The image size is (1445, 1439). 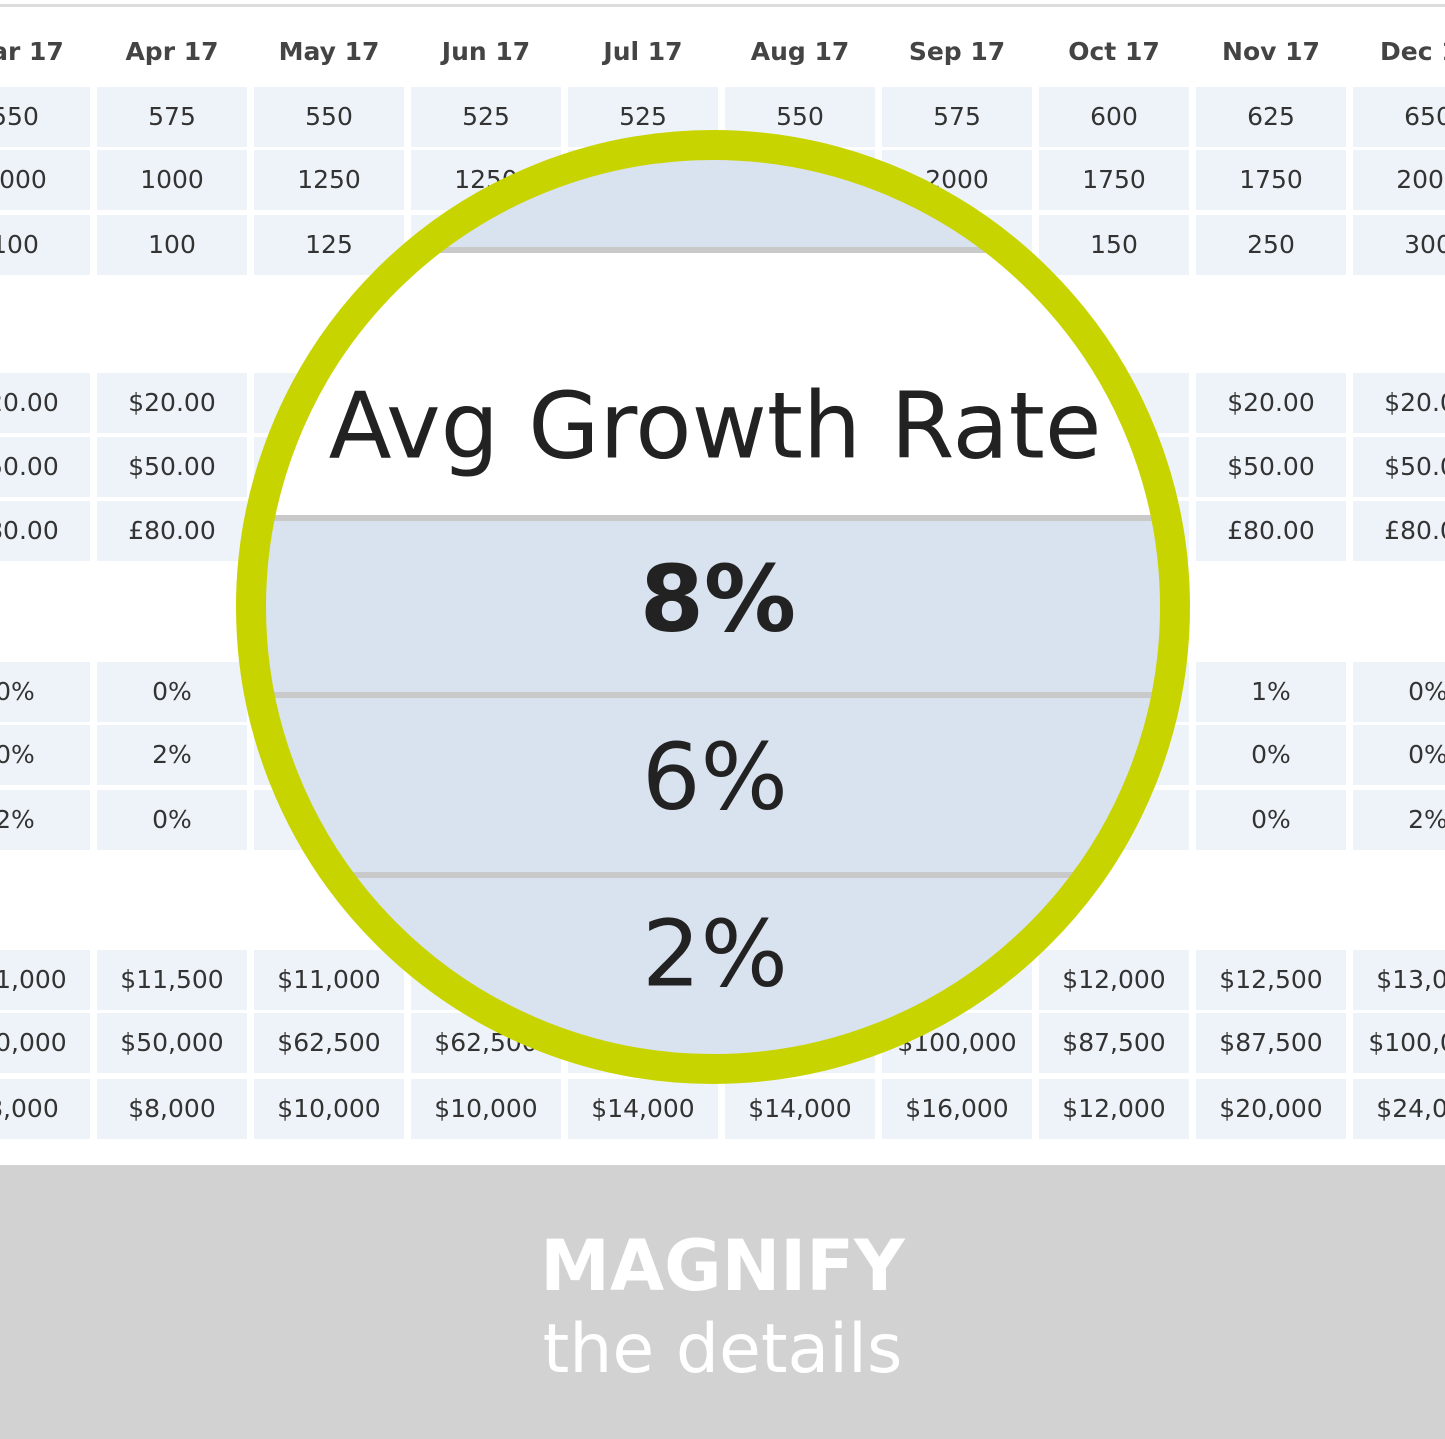 What do you see at coordinates (1271, 980) in the screenshot?
I see `table-cell: $12,500` at bounding box center [1271, 980].